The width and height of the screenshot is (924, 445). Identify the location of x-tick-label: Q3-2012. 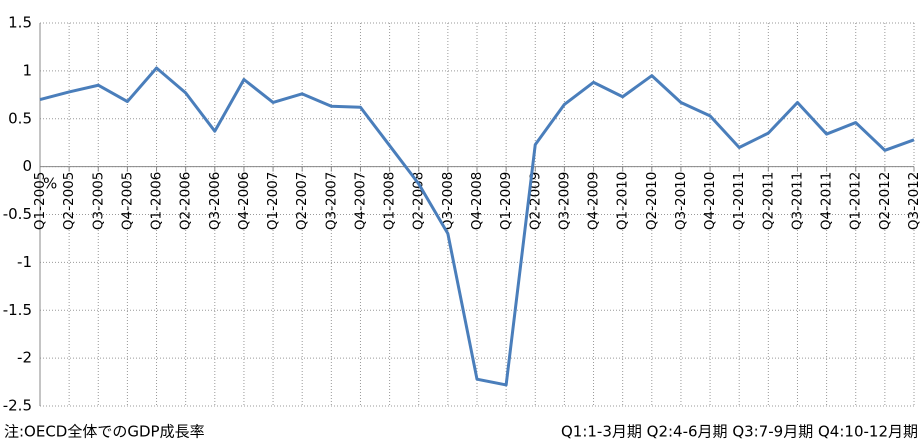
(914, 201).